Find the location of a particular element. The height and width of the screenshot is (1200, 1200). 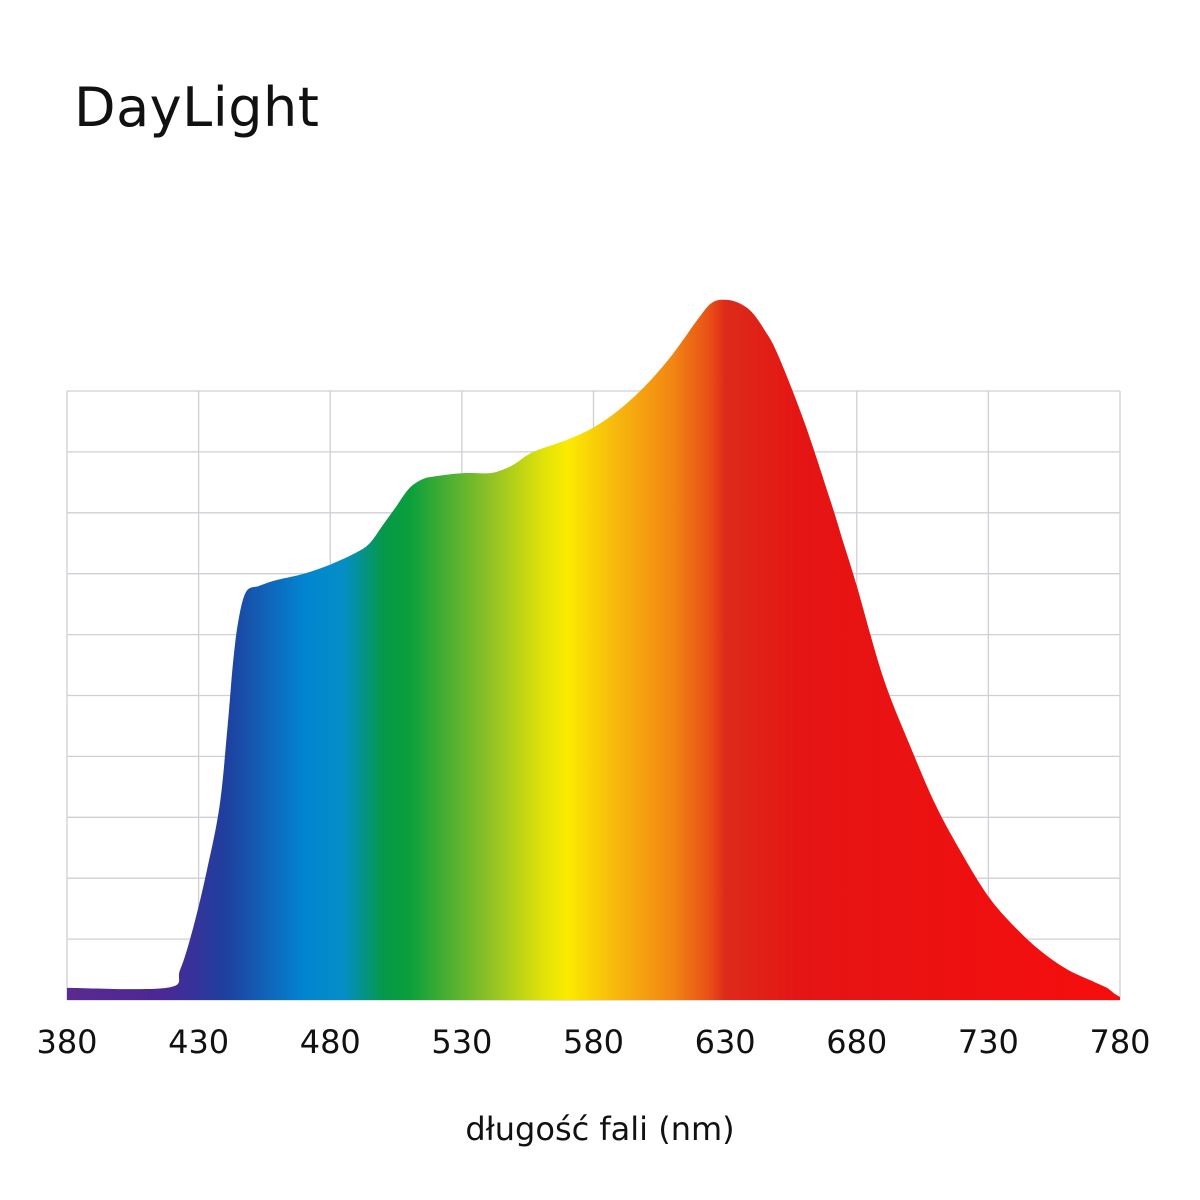

x-axis-label: długość fali (nm) is located at coordinates (599, 1129).